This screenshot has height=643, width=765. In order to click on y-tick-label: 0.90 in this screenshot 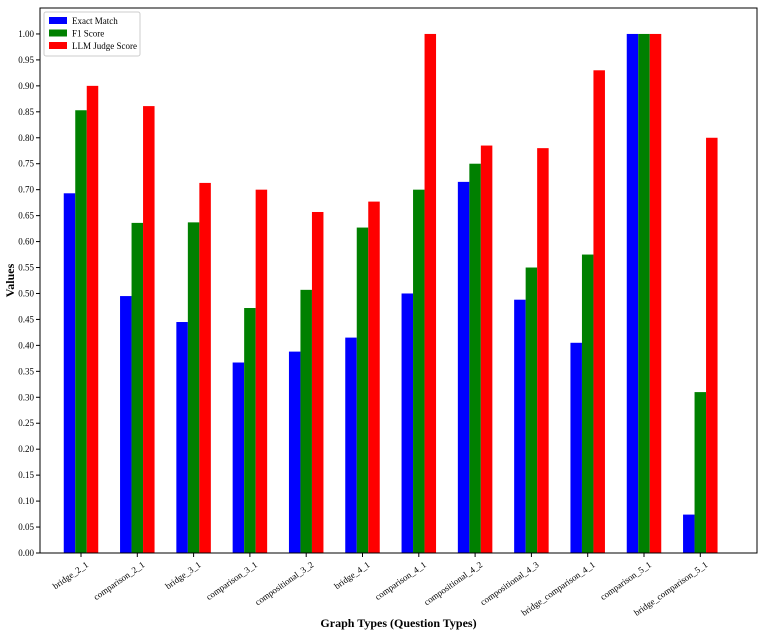, I will do `click(26, 86)`.